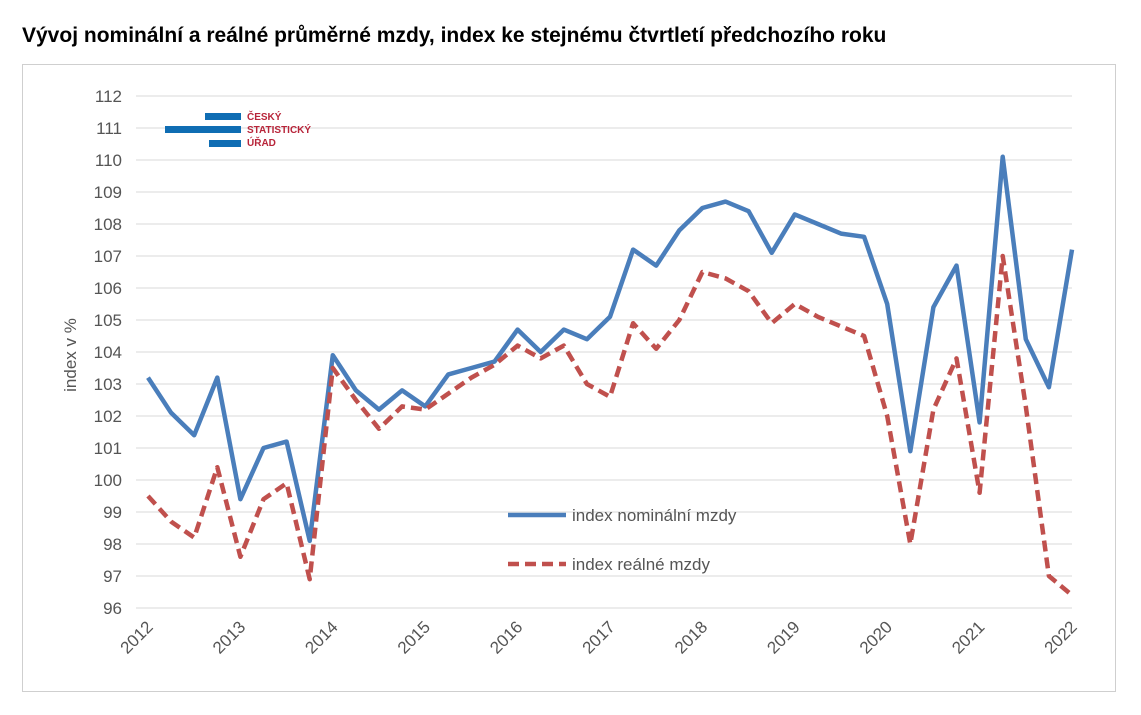  I want to click on x-tick-label: 2013, so click(229, 637).